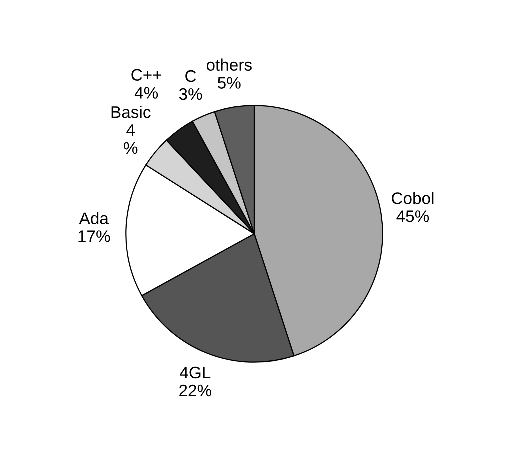  I want to click on data-label: 4%, so click(146, 93).